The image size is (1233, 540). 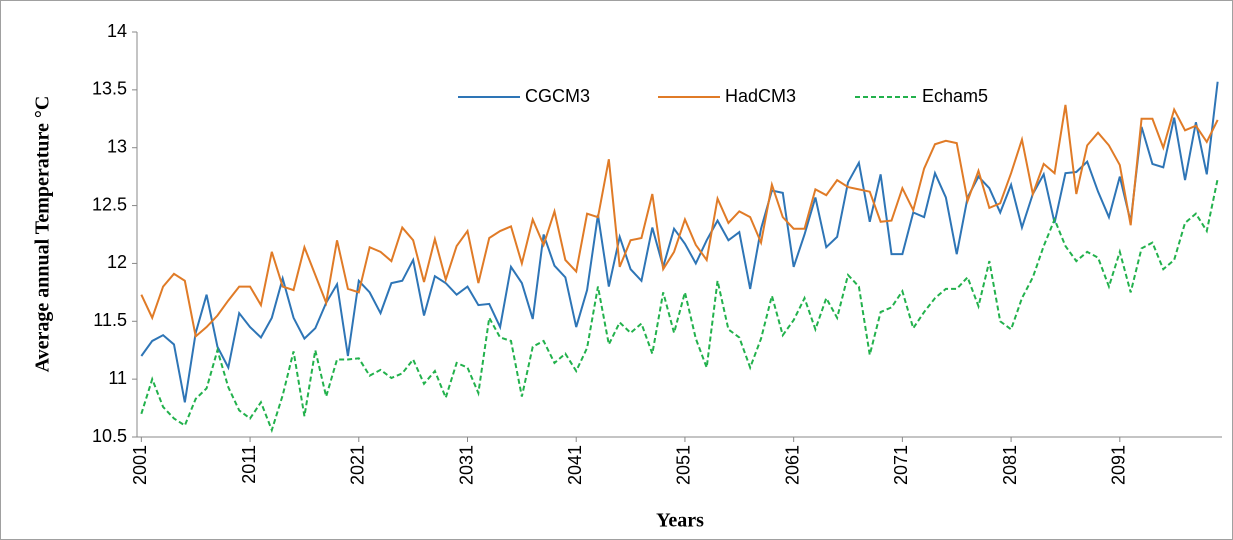 What do you see at coordinates (680, 521) in the screenshot?
I see `x-axis-label: Years` at bounding box center [680, 521].